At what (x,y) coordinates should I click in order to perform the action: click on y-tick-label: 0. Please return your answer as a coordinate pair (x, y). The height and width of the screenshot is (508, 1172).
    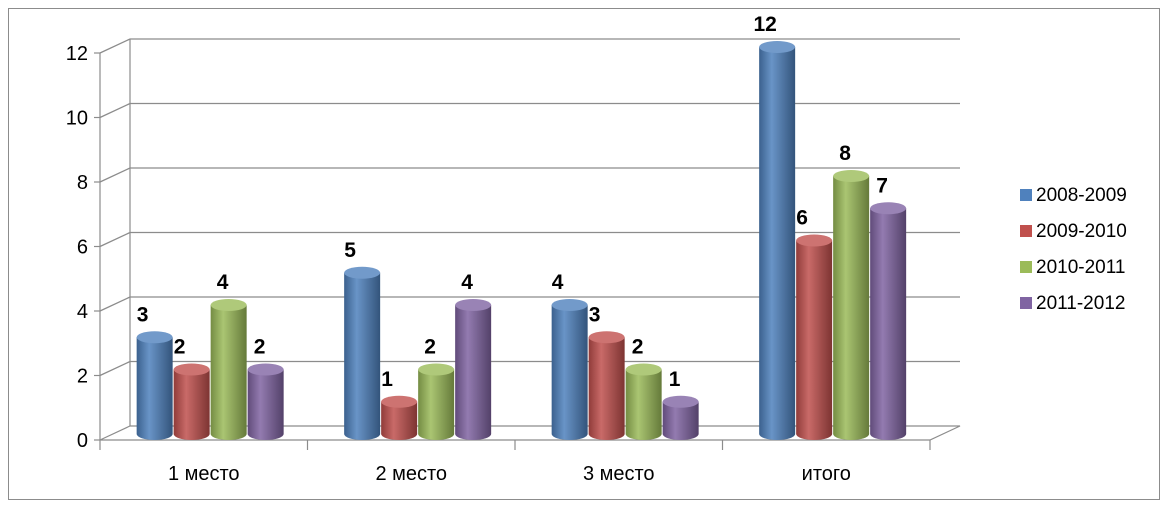
    Looking at the image, I should click on (82, 441).